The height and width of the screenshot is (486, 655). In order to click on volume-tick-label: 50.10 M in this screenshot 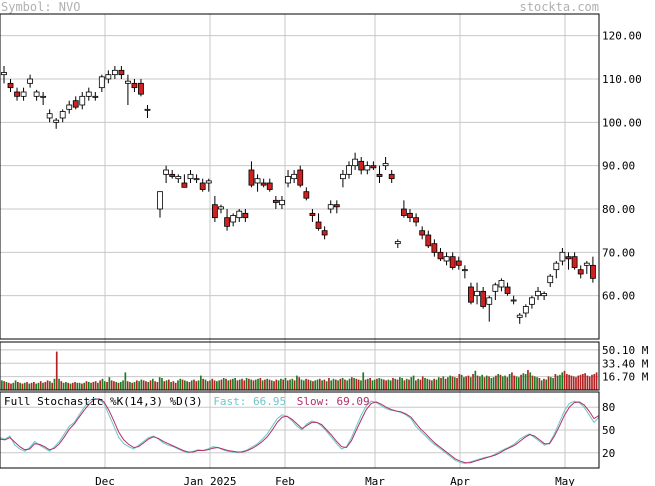, I will do `click(625, 350)`.